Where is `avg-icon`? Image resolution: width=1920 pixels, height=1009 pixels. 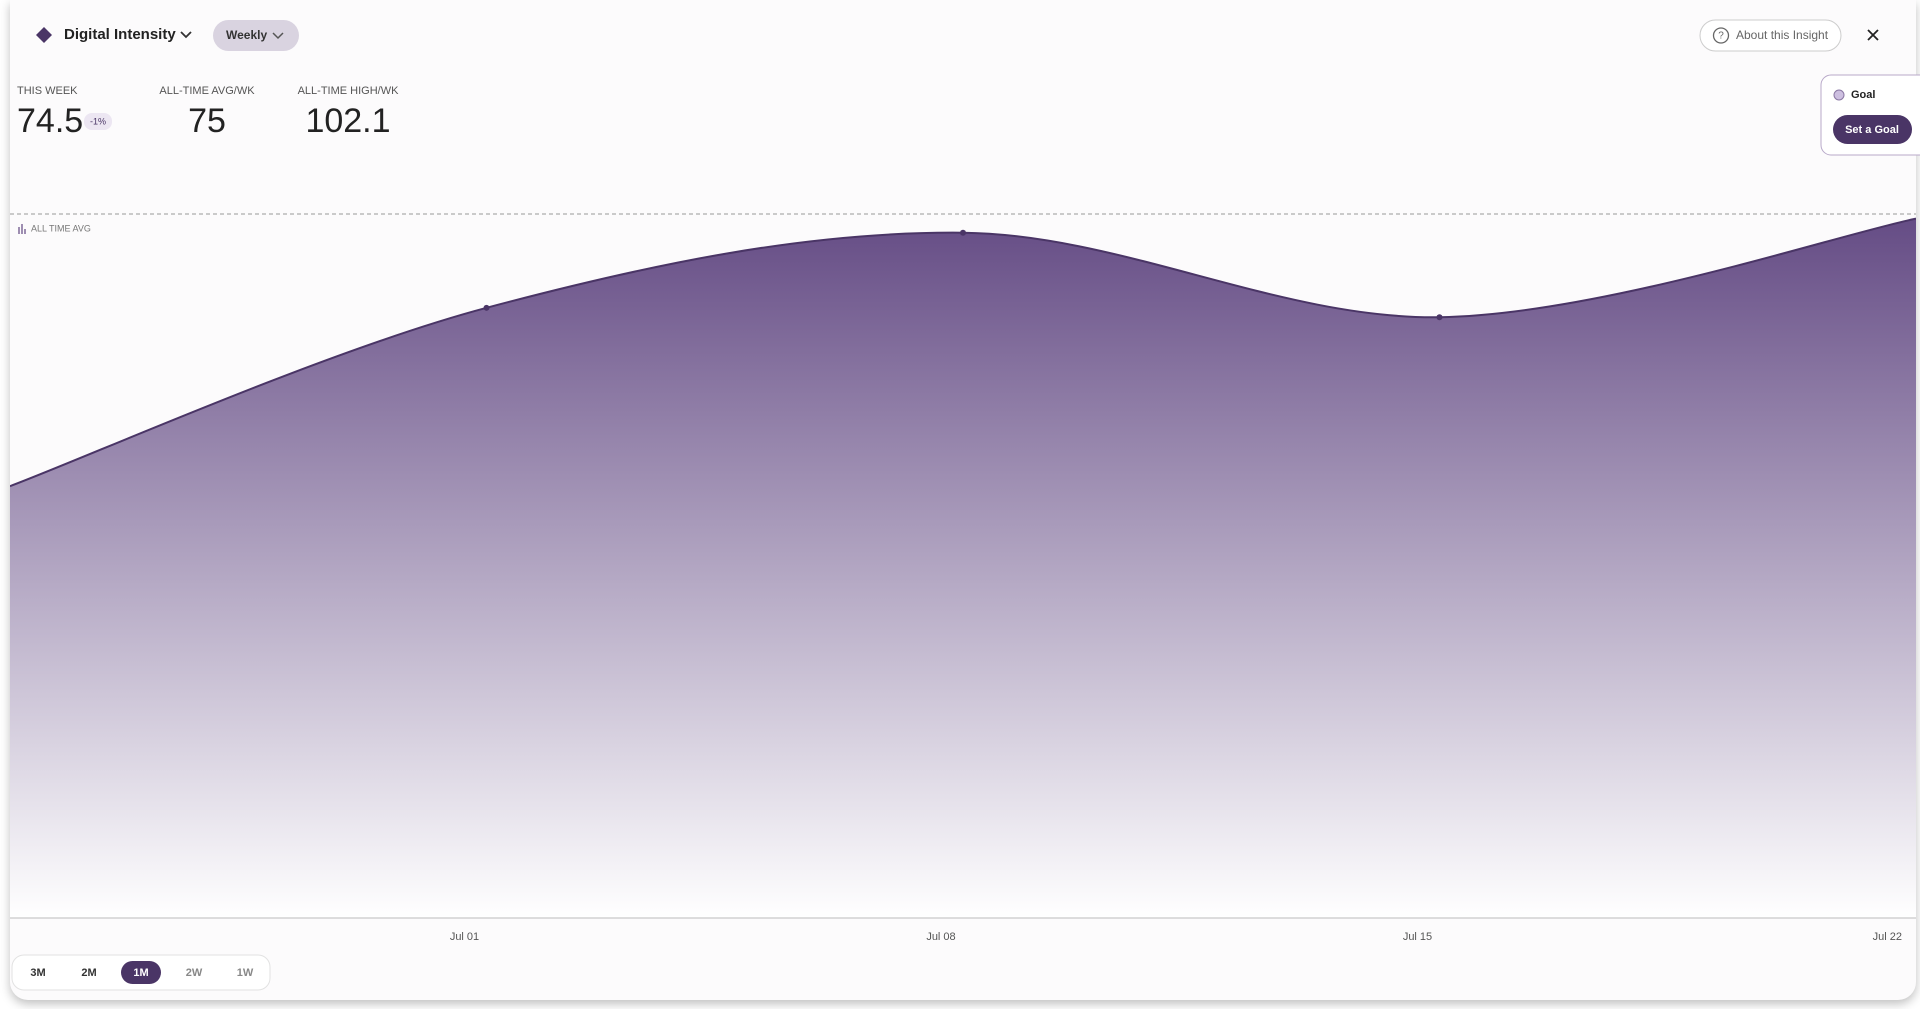 avg-icon is located at coordinates (22, 228).